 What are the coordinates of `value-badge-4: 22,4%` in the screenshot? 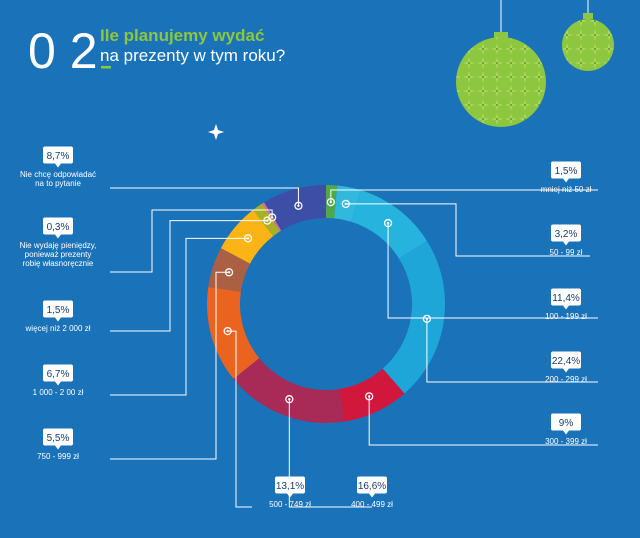 It's located at (566, 362).